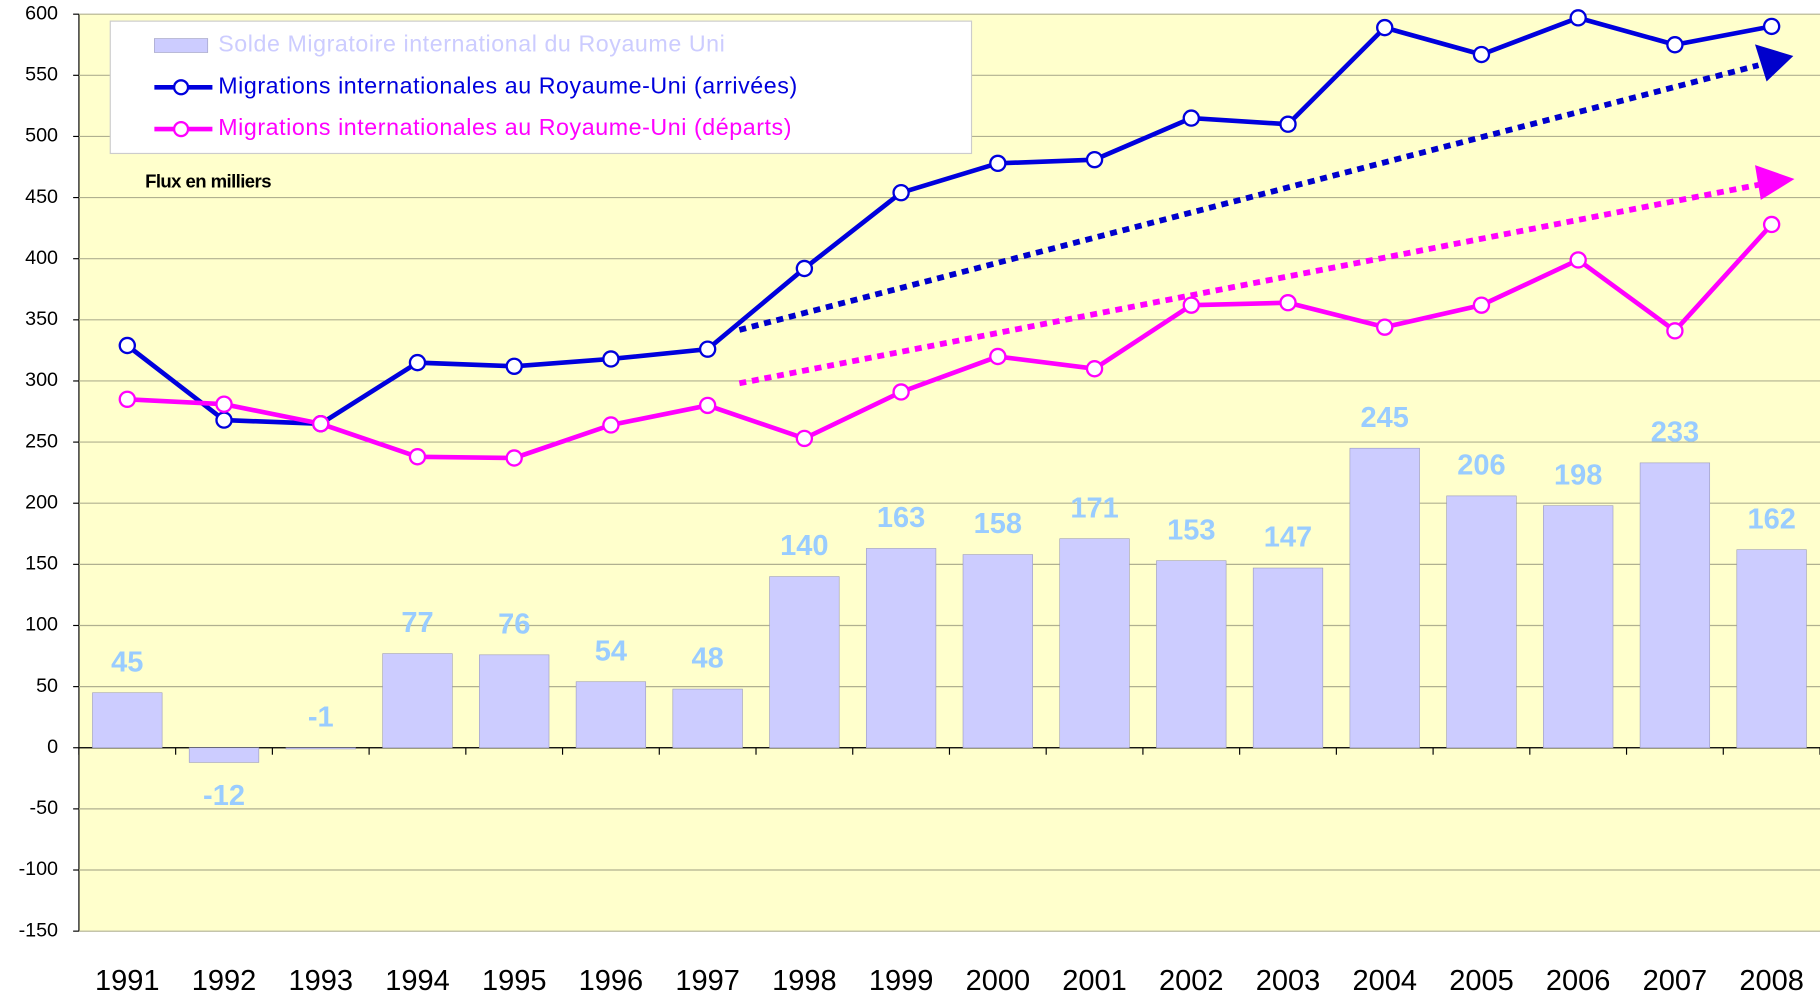  Describe the element at coordinates (804, 546) in the screenshot. I see `value-label: 140` at that location.